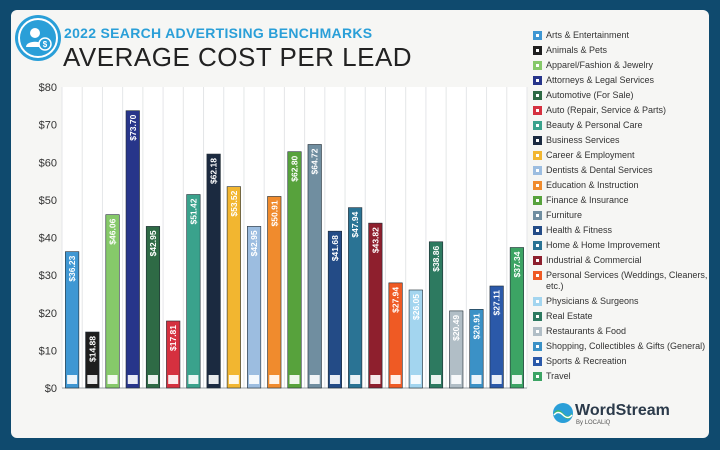 The width and height of the screenshot is (720, 450). Describe the element at coordinates (594, 260) in the screenshot. I see `legend-label: Industrial & Commercial` at that location.